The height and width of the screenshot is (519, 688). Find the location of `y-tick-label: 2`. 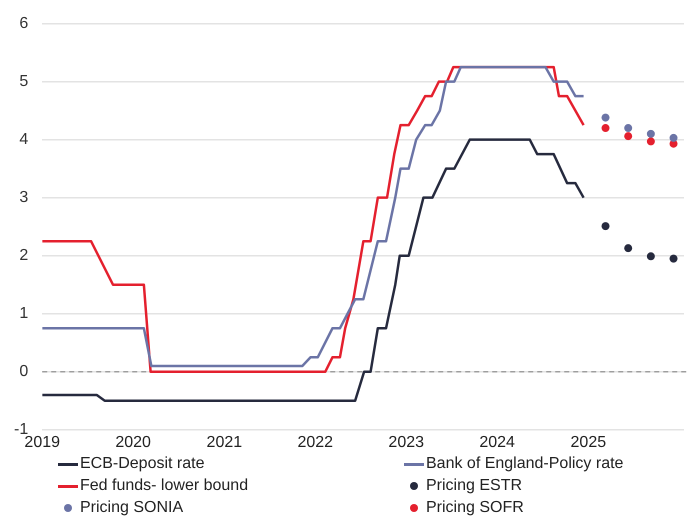

y-tick-label: 2 is located at coordinates (23, 255).